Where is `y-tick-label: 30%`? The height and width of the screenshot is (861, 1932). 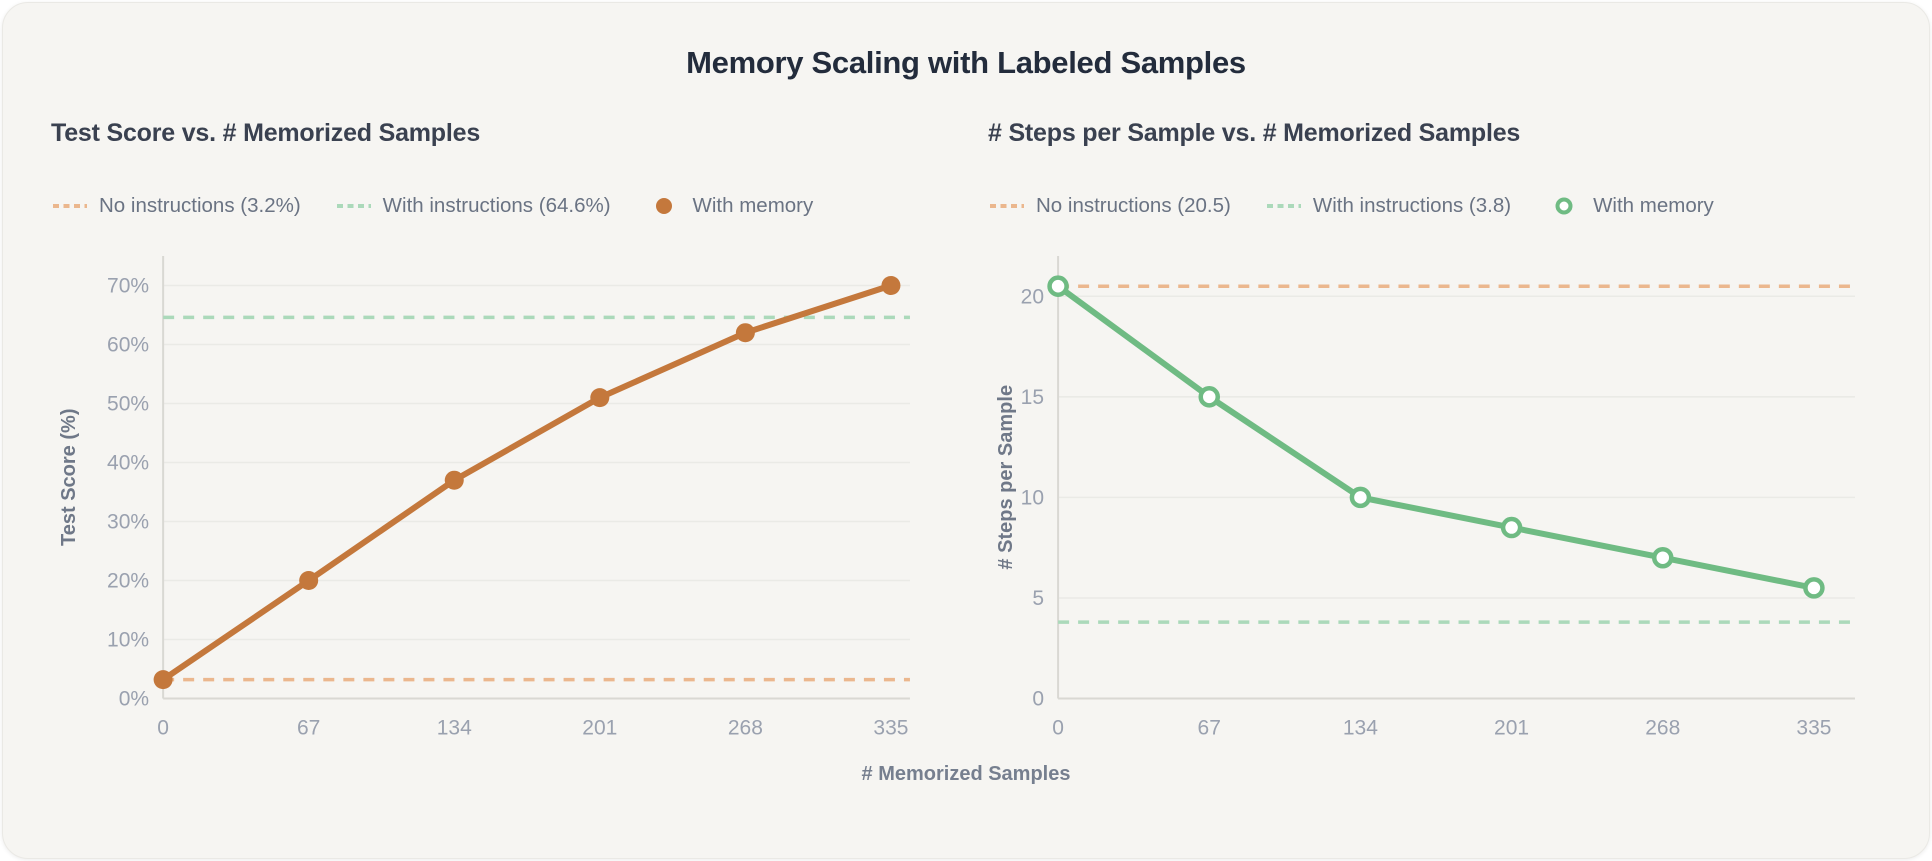 y-tick-label: 30% is located at coordinates (128, 522).